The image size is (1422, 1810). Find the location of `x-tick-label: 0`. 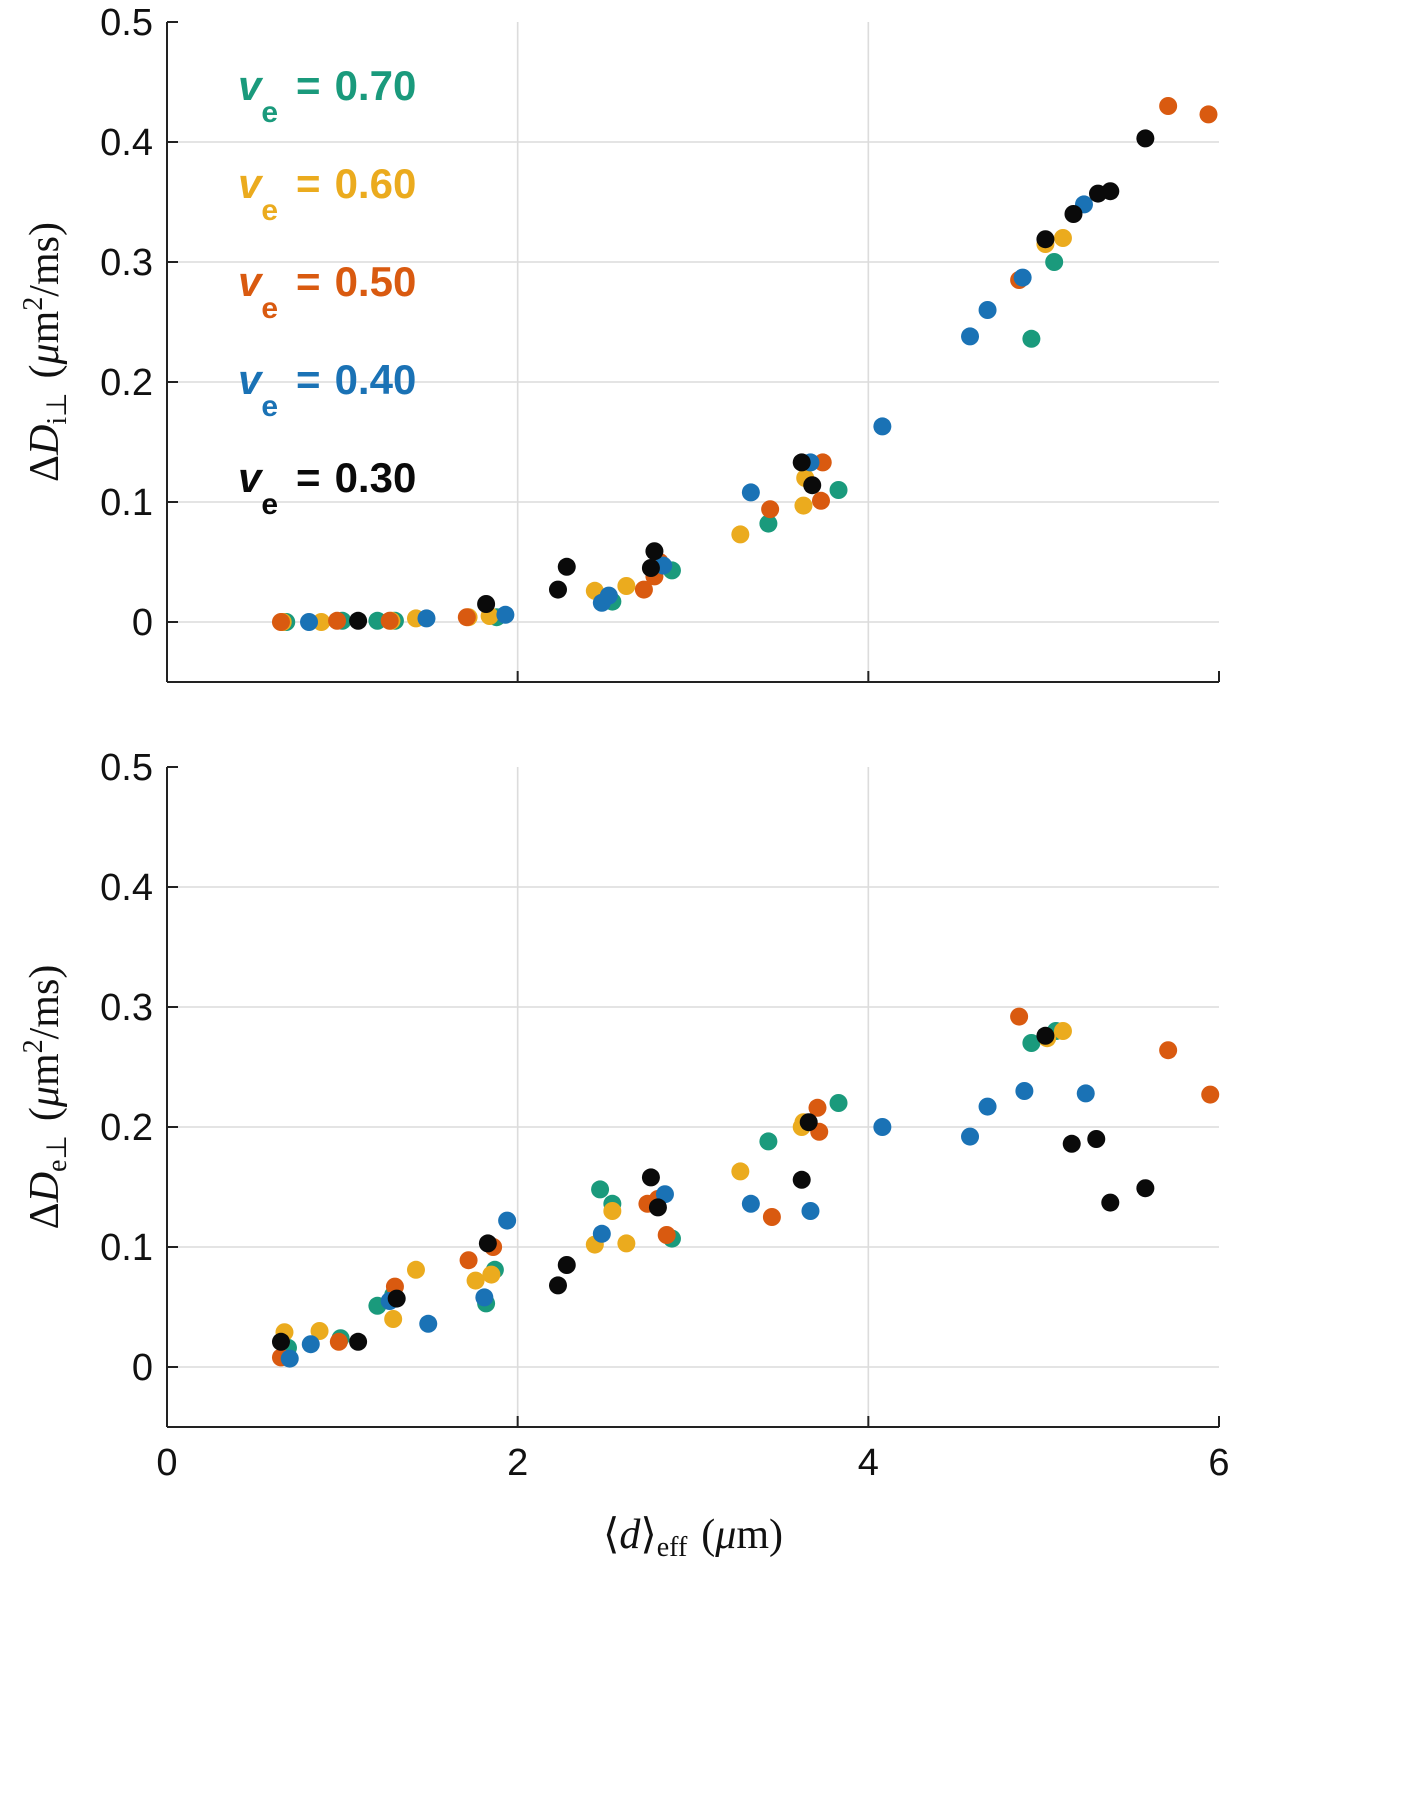

x-tick-label: 0 is located at coordinates (166, 1463).